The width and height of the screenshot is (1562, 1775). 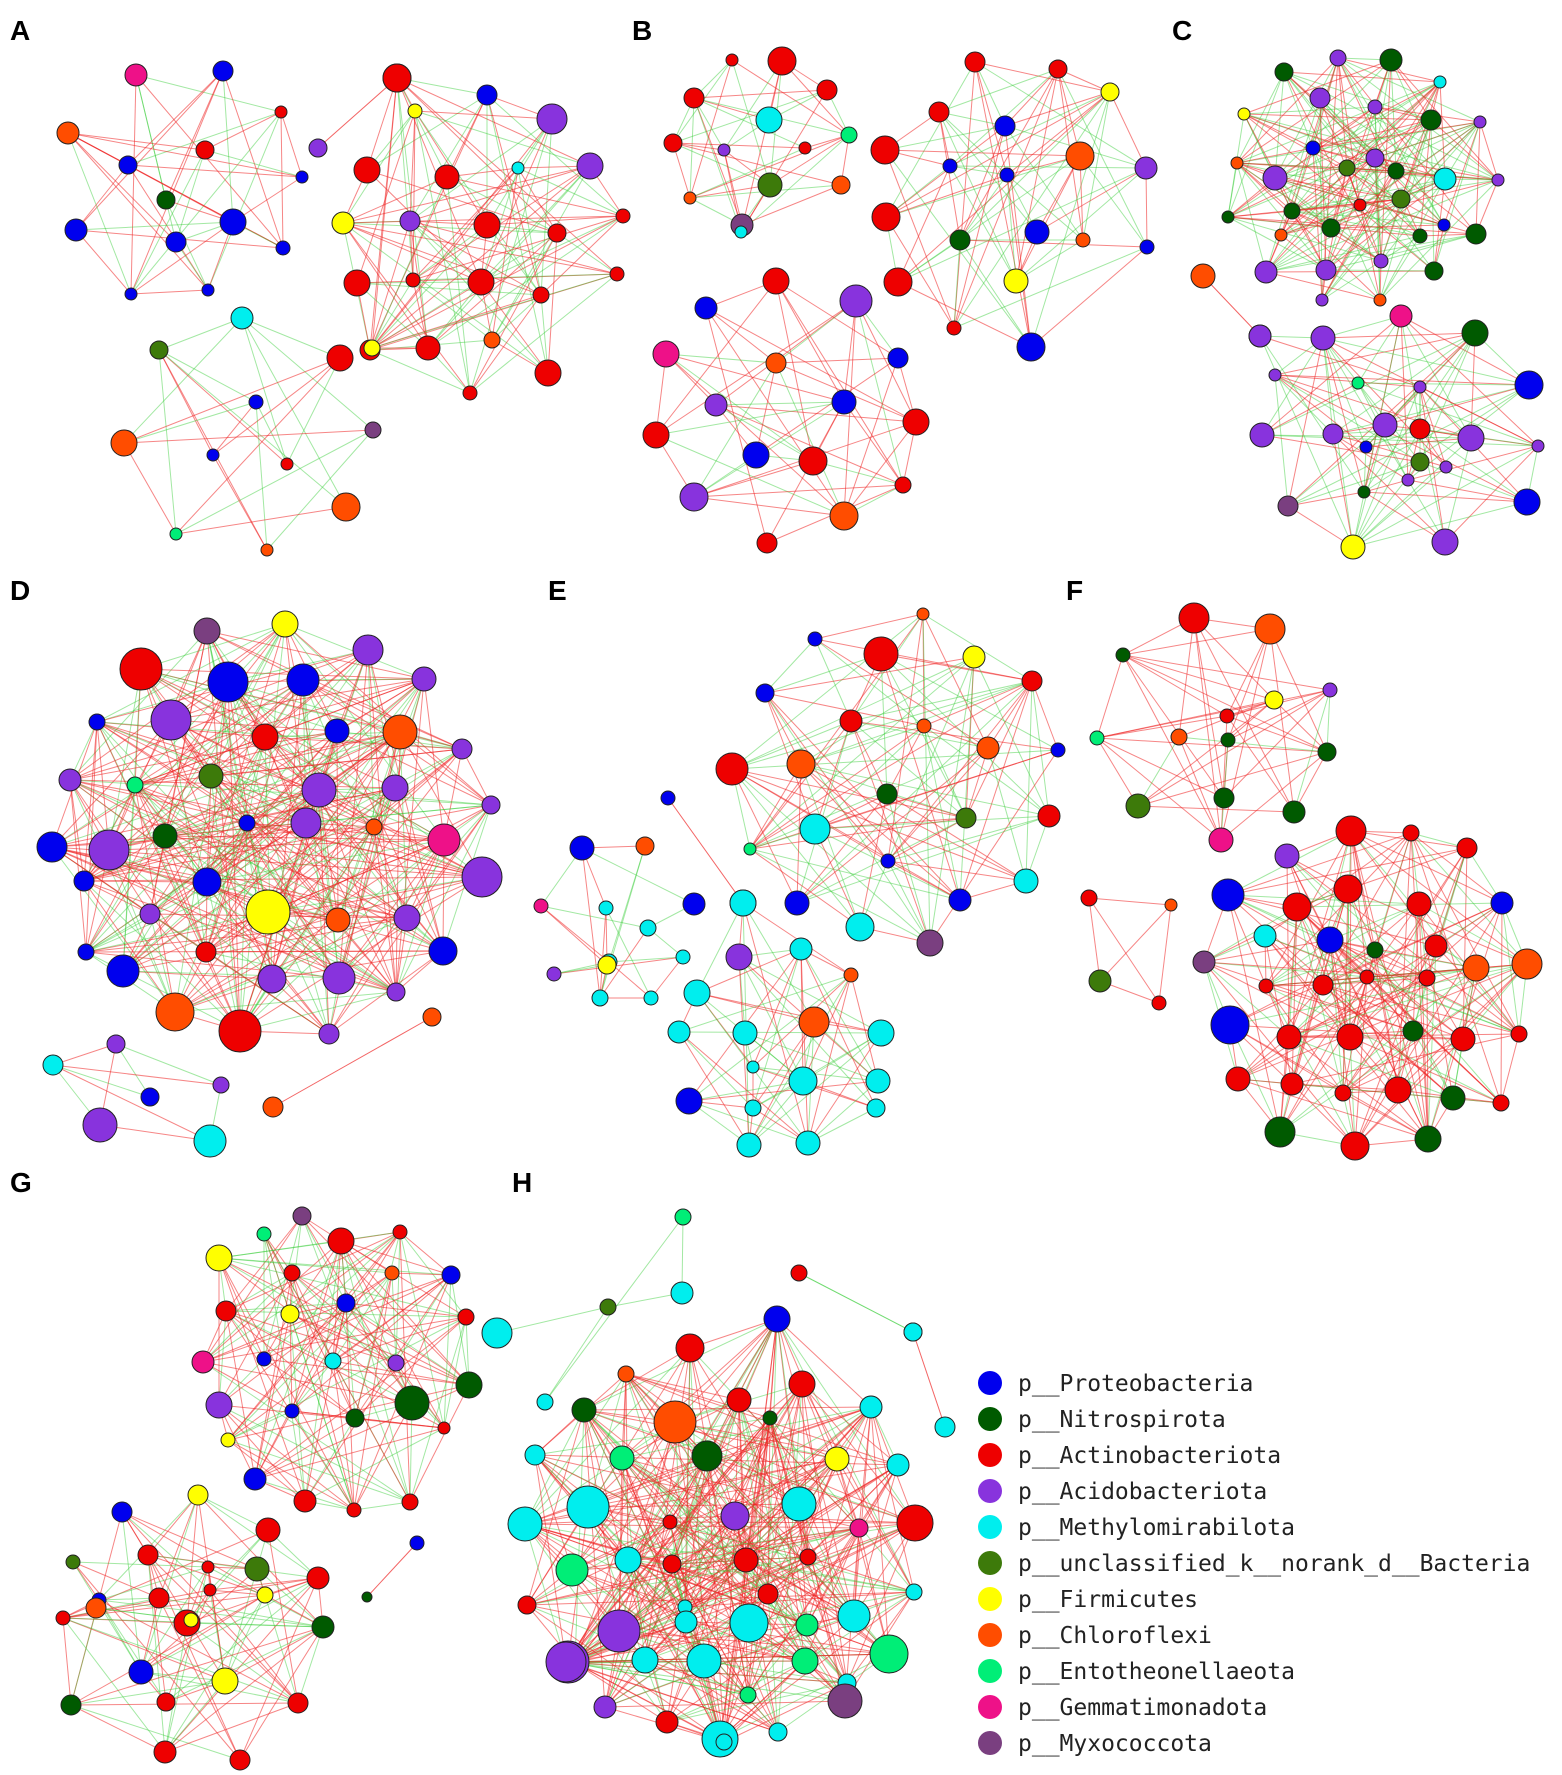 What do you see at coordinates (801, 949) in the screenshot?
I see `panel-e-bottom-node` at bounding box center [801, 949].